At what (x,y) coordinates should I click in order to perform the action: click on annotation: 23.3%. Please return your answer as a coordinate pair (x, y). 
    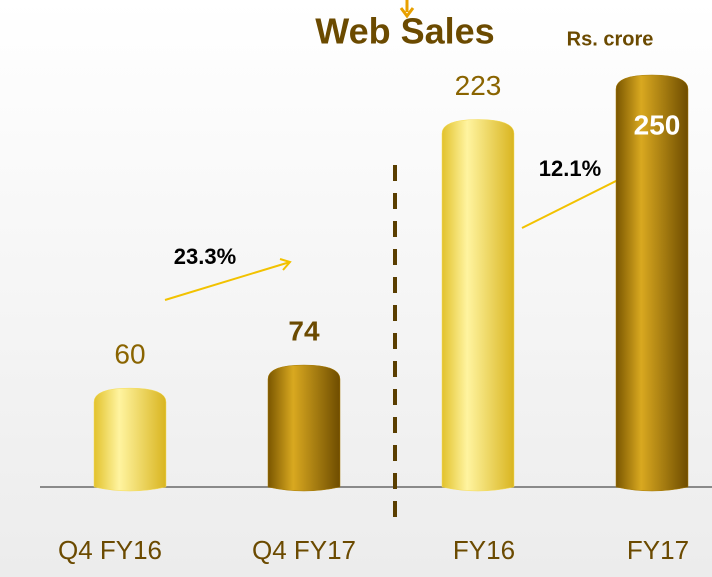
    Looking at the image, I should click on (205, 256).